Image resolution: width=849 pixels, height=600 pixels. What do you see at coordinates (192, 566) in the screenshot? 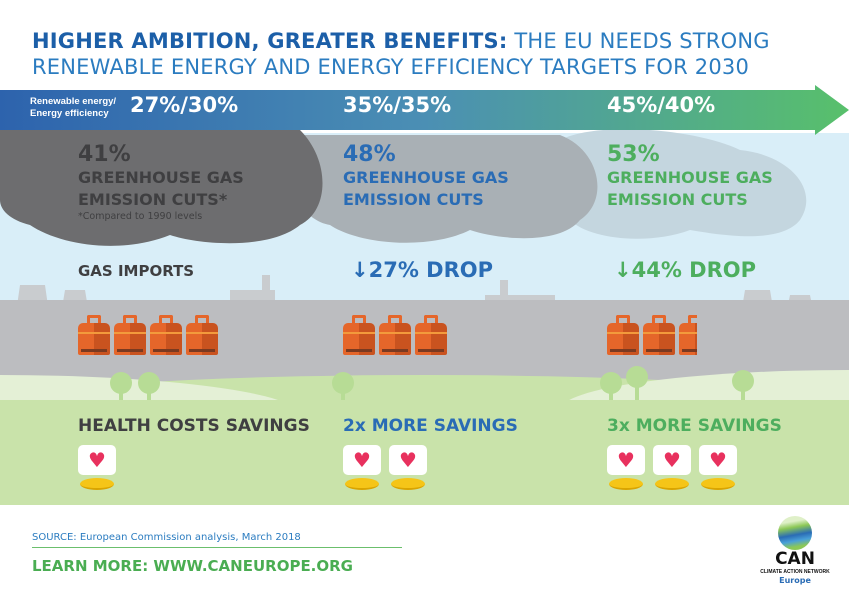
I see `learn-more-link: LEARN MORE: WWW.CANEUROPE.ORG` at bounding box center [192, 566].